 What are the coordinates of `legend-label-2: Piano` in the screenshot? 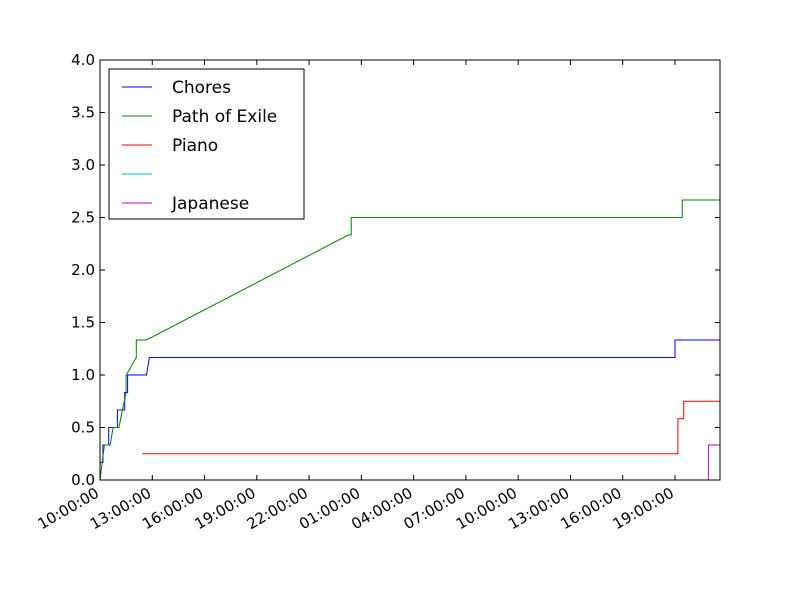 It's located at (195, 146).